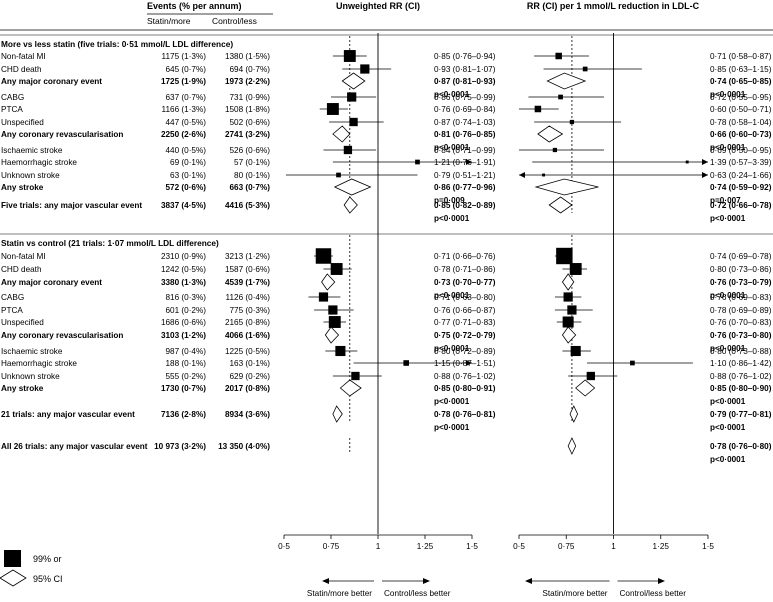  Describe the element at coordinates (185, 363) in the screenshot. I see `statin-events: 188 (0·1%)` at that location.